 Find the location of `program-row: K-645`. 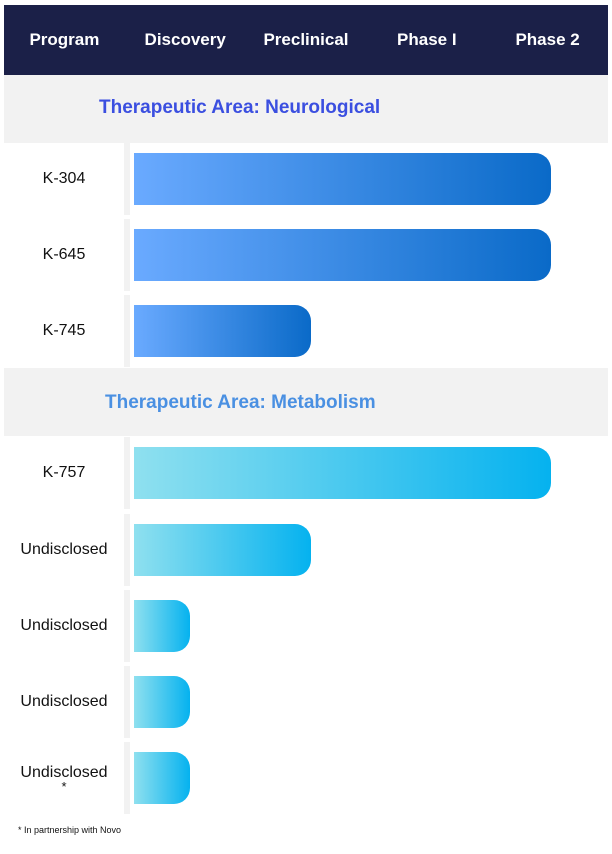

program-row: K-645 is located at coordinates (306, 255).